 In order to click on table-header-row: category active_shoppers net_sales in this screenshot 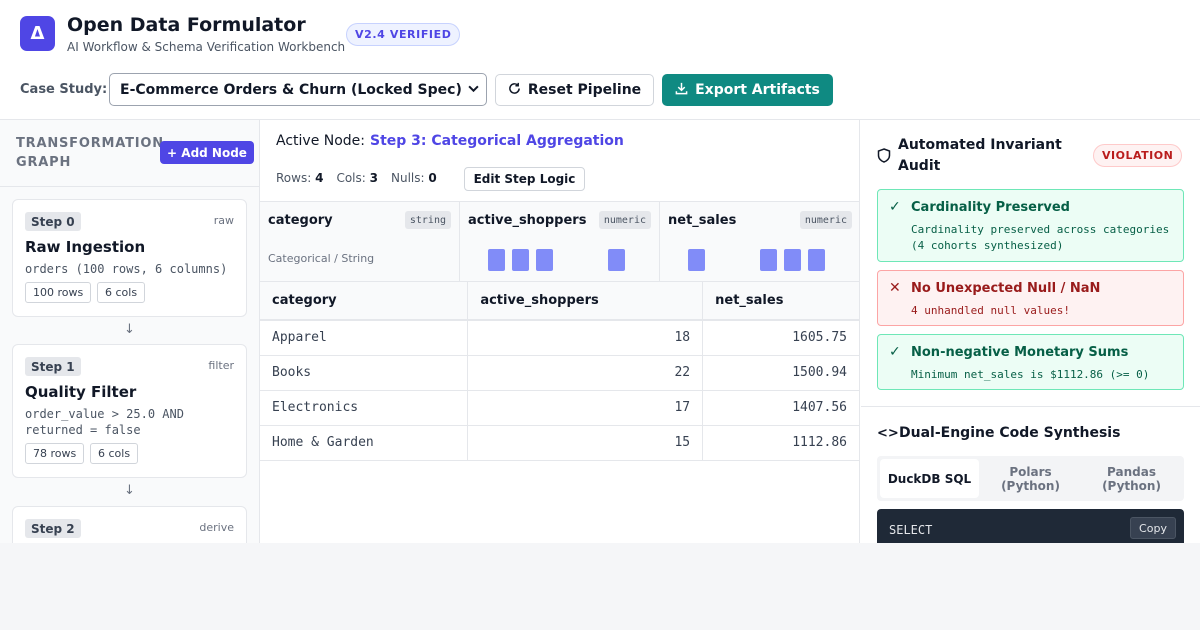, I will do `click(559, 301)`.